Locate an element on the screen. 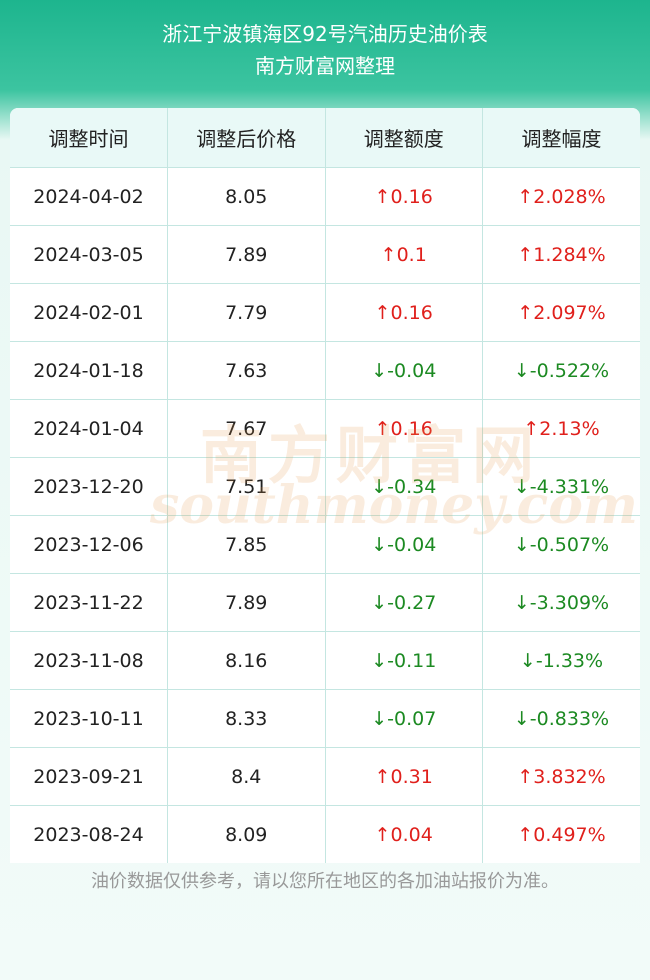 This screenshot has height=980, width=650. table-row: 2023-10-11 8.33 ↓-0.07 ↓-0.833% is located at coordinates (325, 718).